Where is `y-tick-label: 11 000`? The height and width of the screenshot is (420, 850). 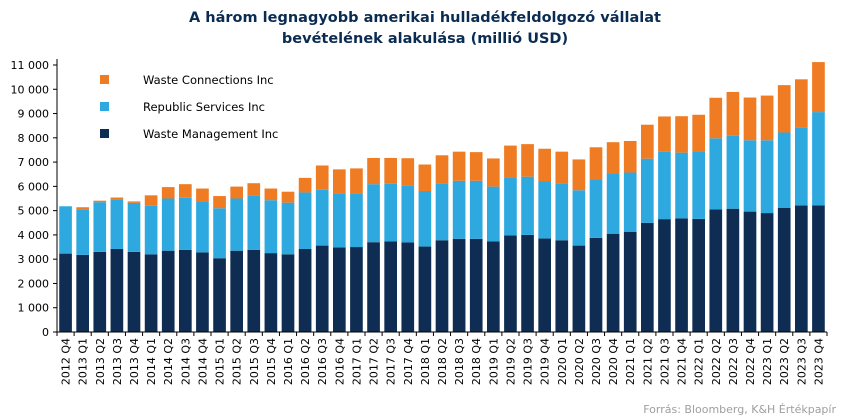
y-tick-label: 11 000 is located at coordinates (30, 65).